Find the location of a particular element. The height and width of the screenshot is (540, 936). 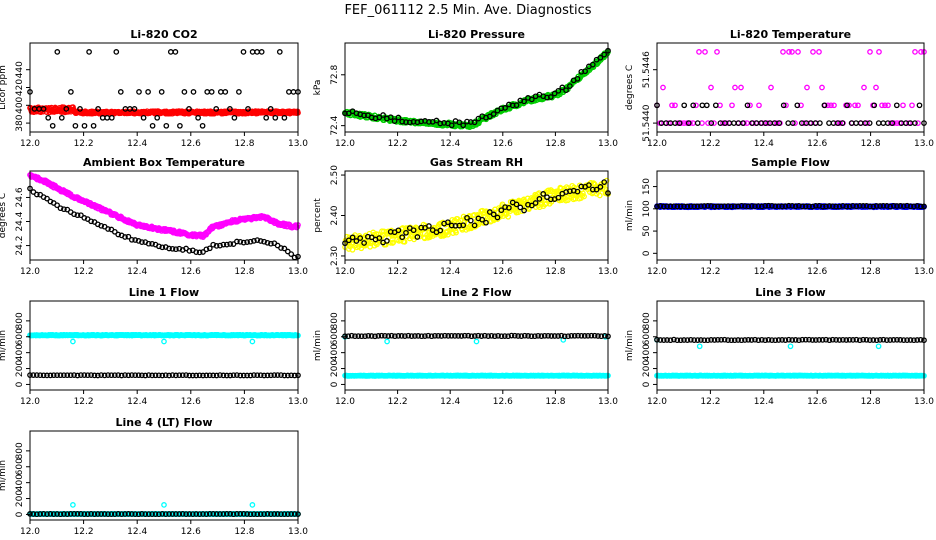

y-tick-label: 200 is located at coordinates (20, 368).